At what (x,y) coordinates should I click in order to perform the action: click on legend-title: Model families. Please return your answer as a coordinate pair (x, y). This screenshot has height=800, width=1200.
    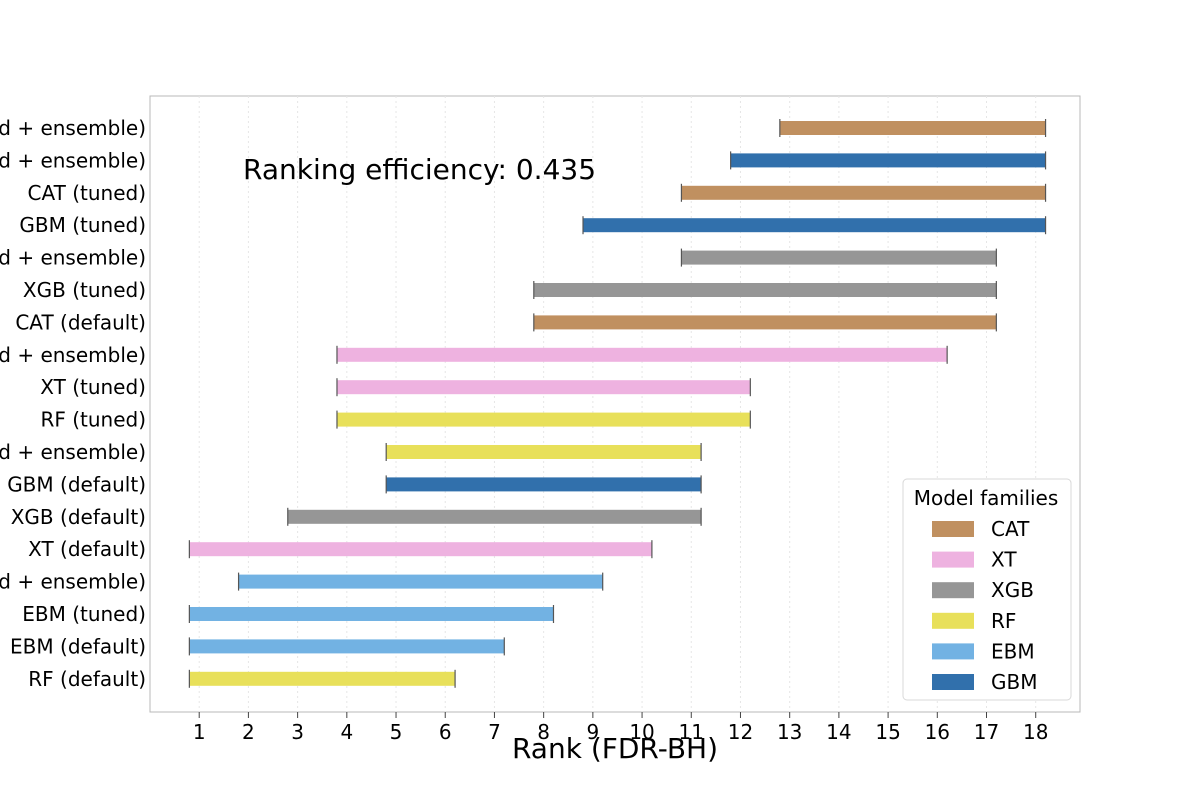
    Looking at the image, I should click on (986, 498).